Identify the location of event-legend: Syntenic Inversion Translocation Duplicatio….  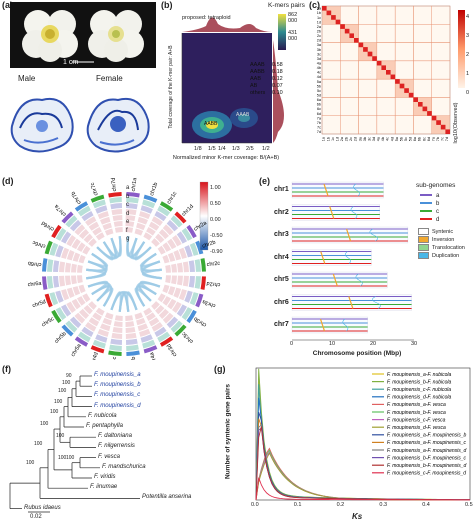
(441, 244).